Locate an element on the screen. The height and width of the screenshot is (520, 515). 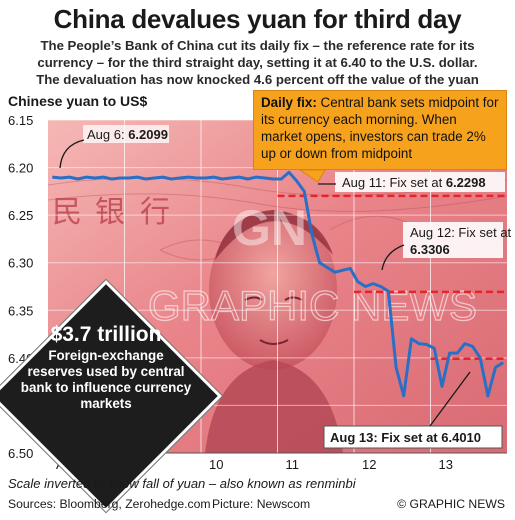
portrait-illustration is located at coordinates (274, 331).